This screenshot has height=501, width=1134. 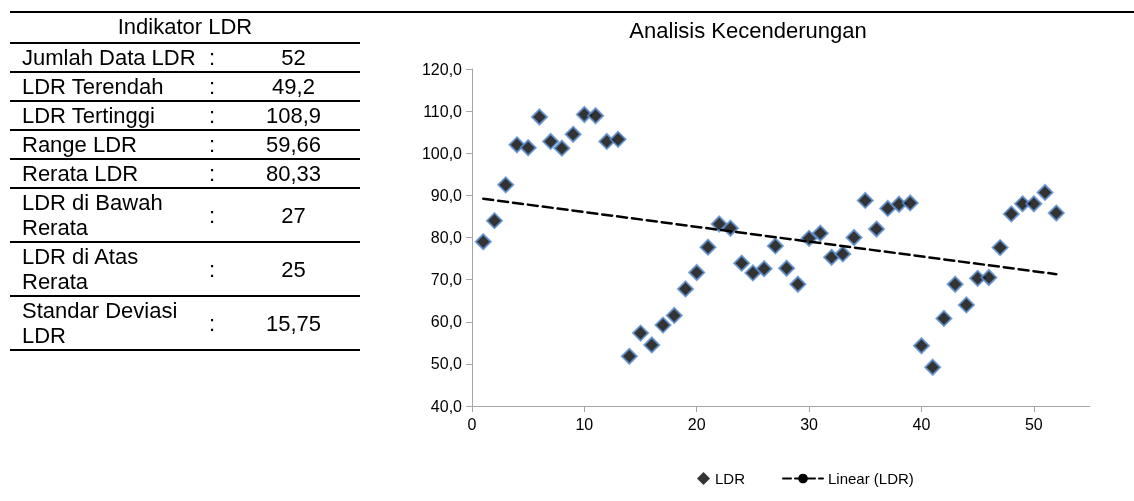 I want to click on category-label: LDR Terendah, so click(x=103, y=86).